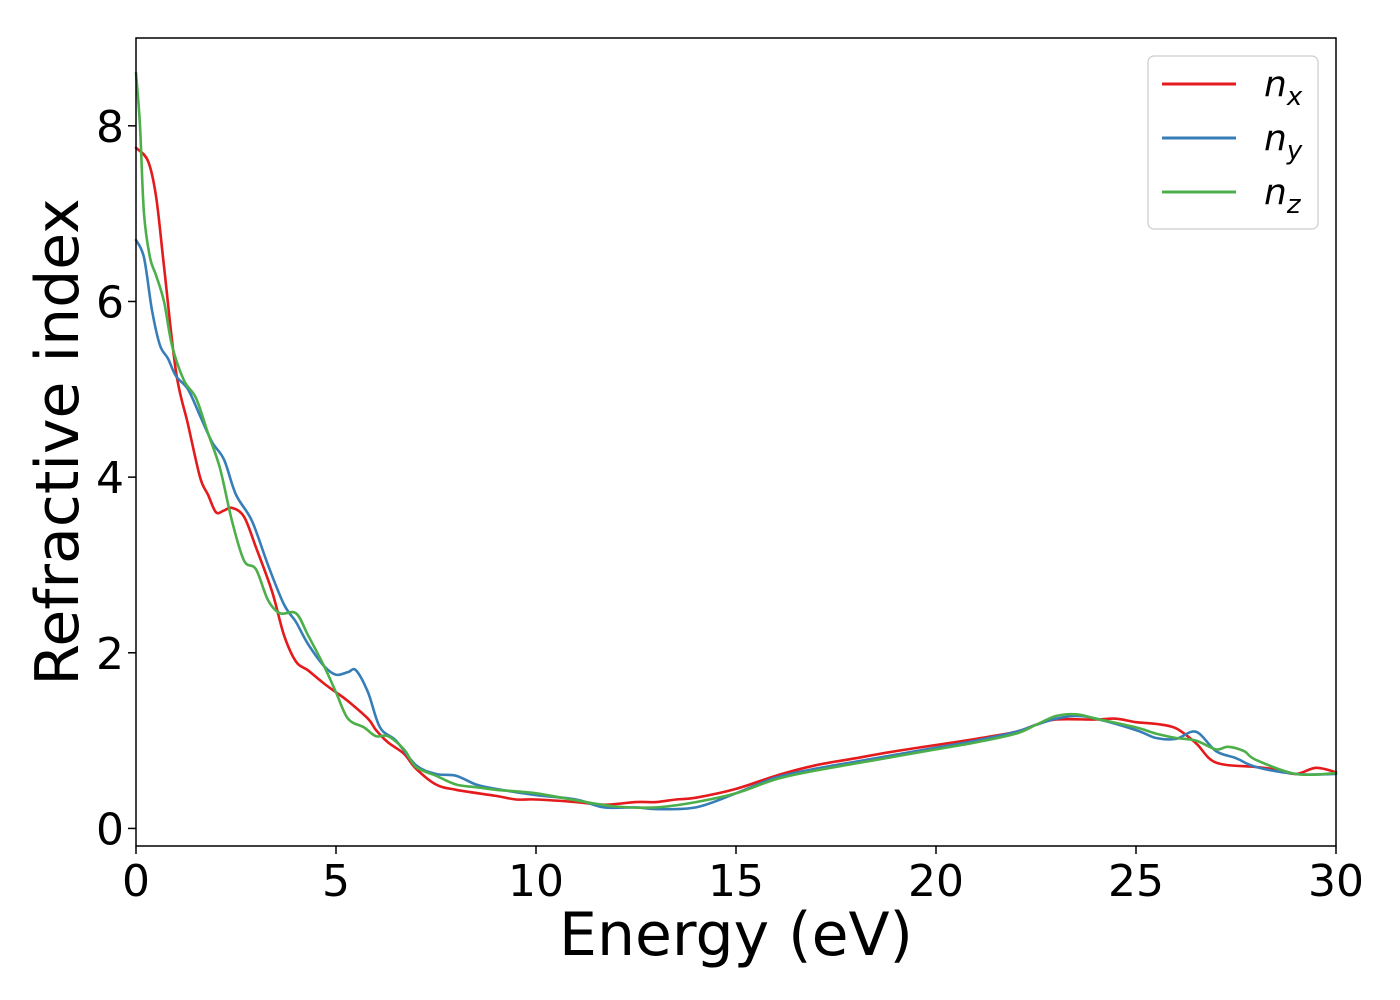  I want to click on x-axis-title: Energy (eV), so click(736, 935).